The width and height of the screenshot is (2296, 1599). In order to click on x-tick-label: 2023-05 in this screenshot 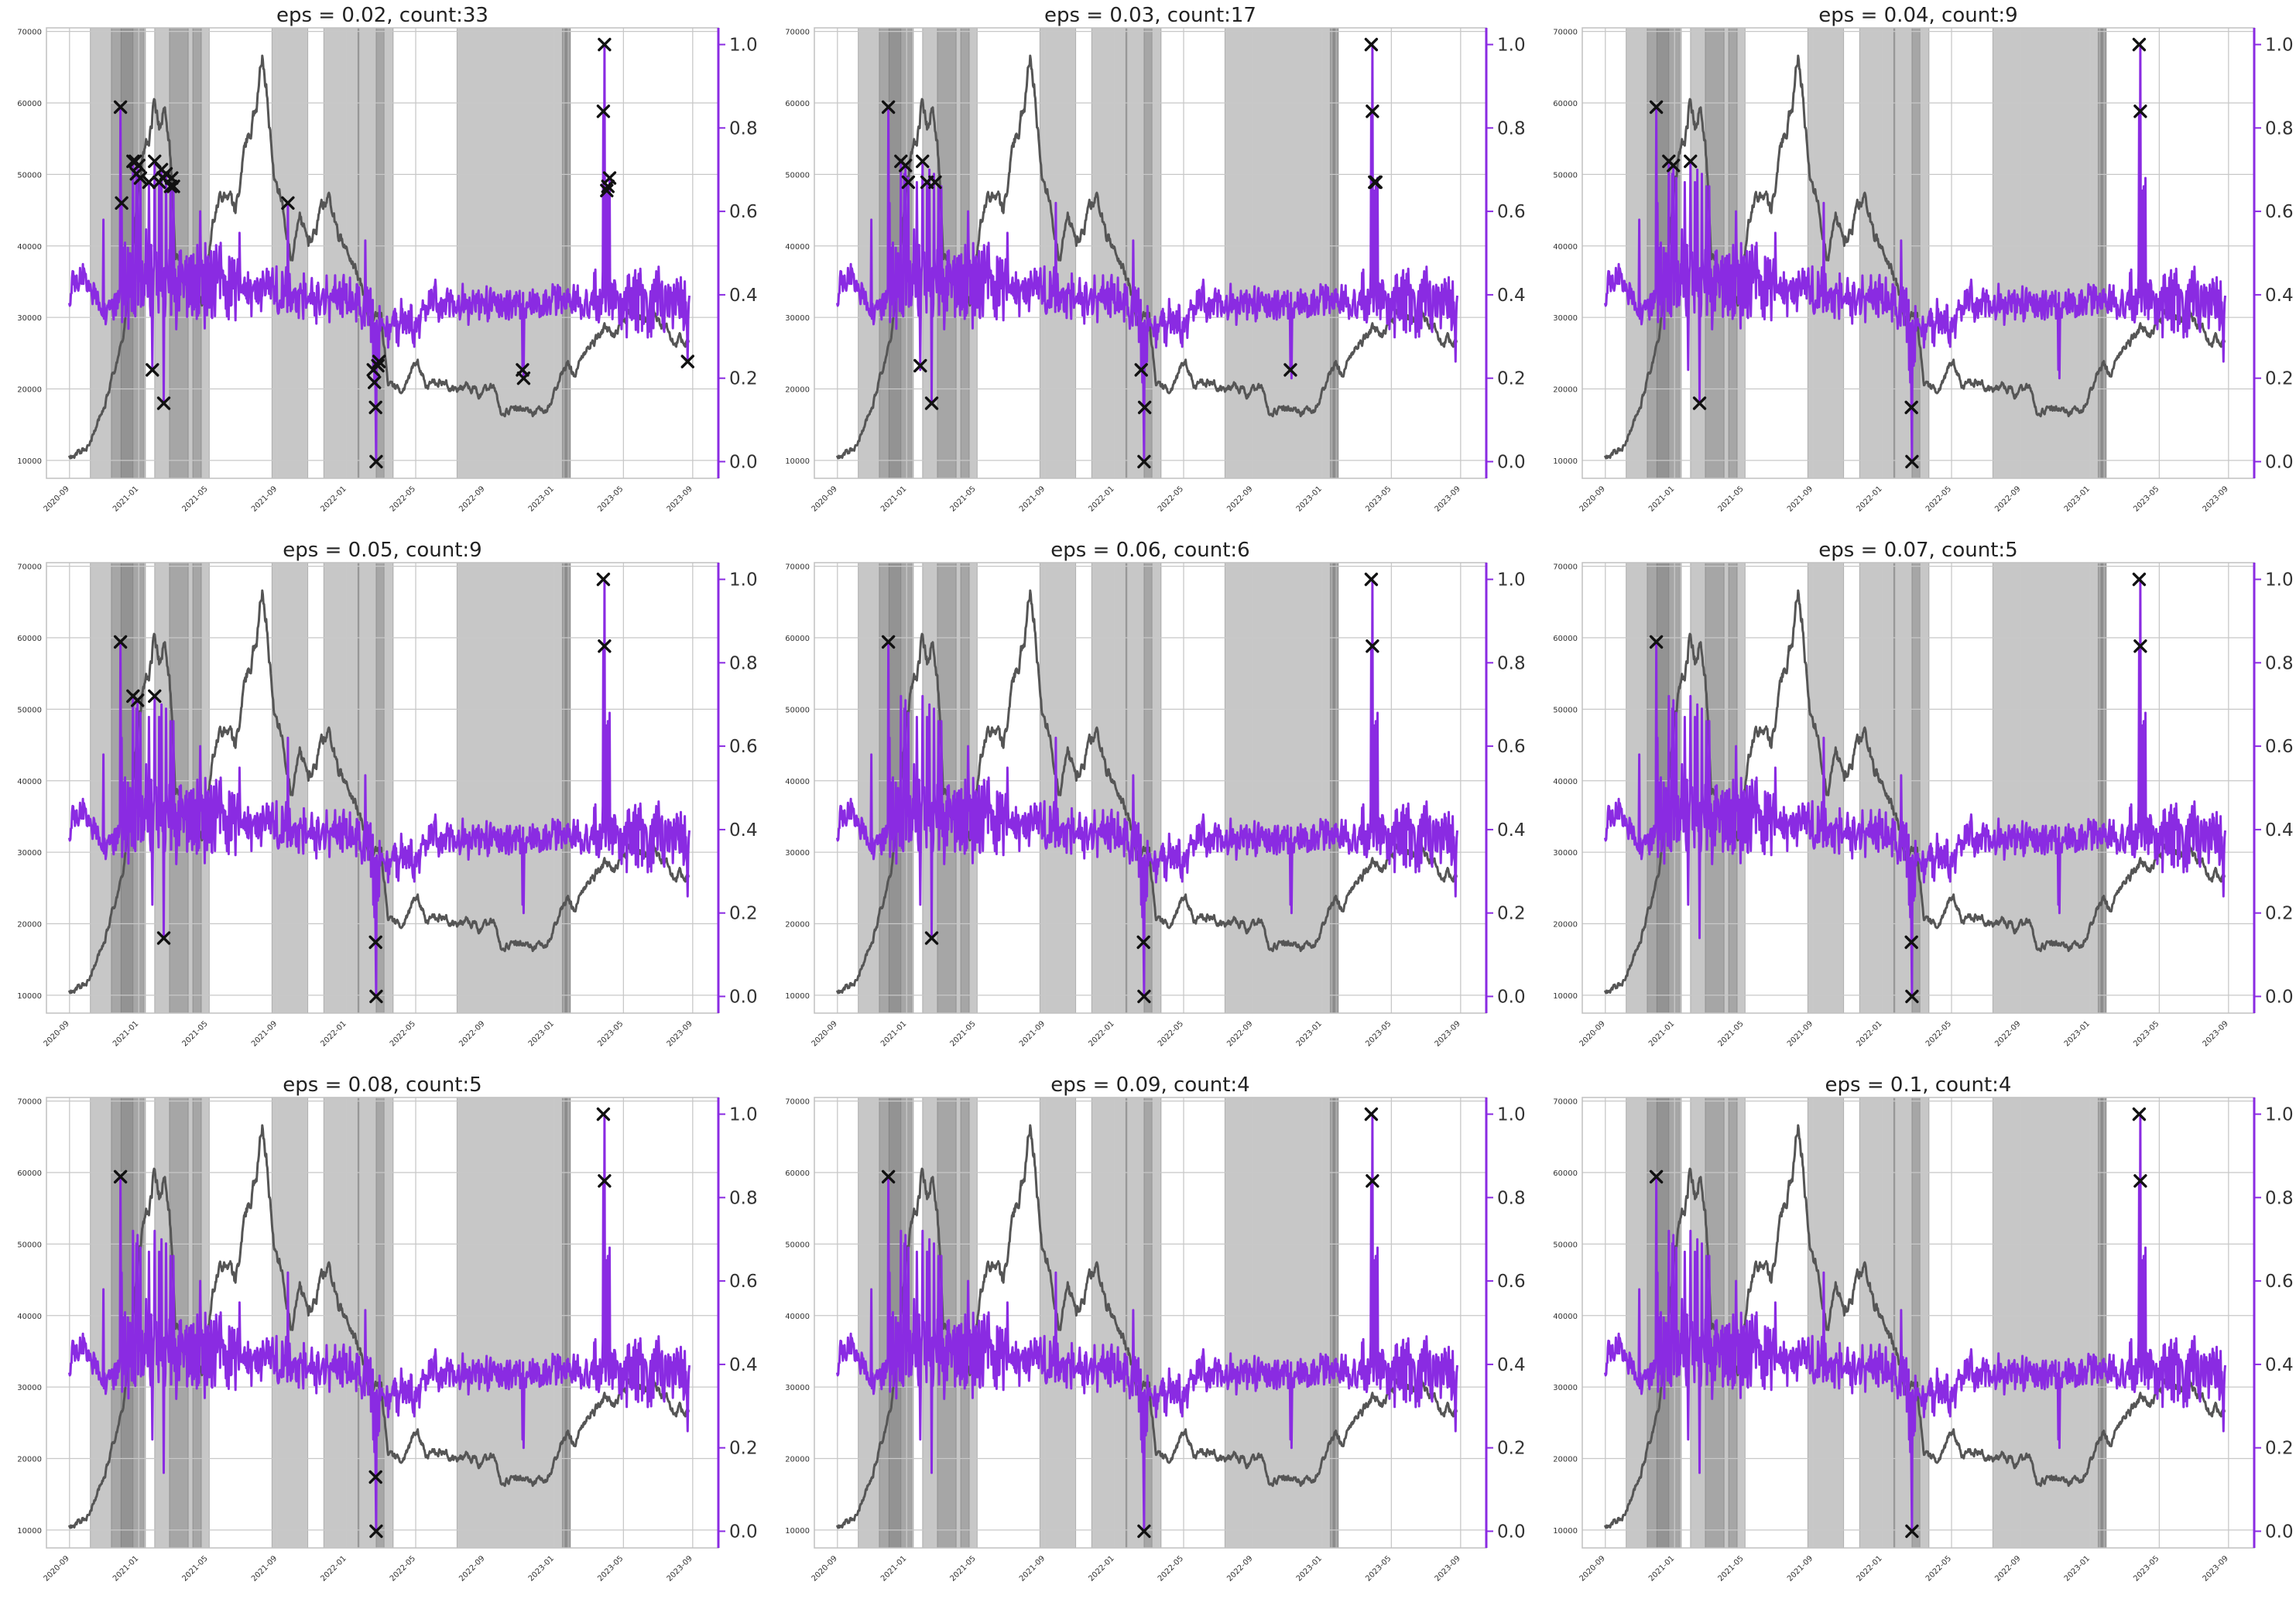, I will do `click(2147, 499)`.